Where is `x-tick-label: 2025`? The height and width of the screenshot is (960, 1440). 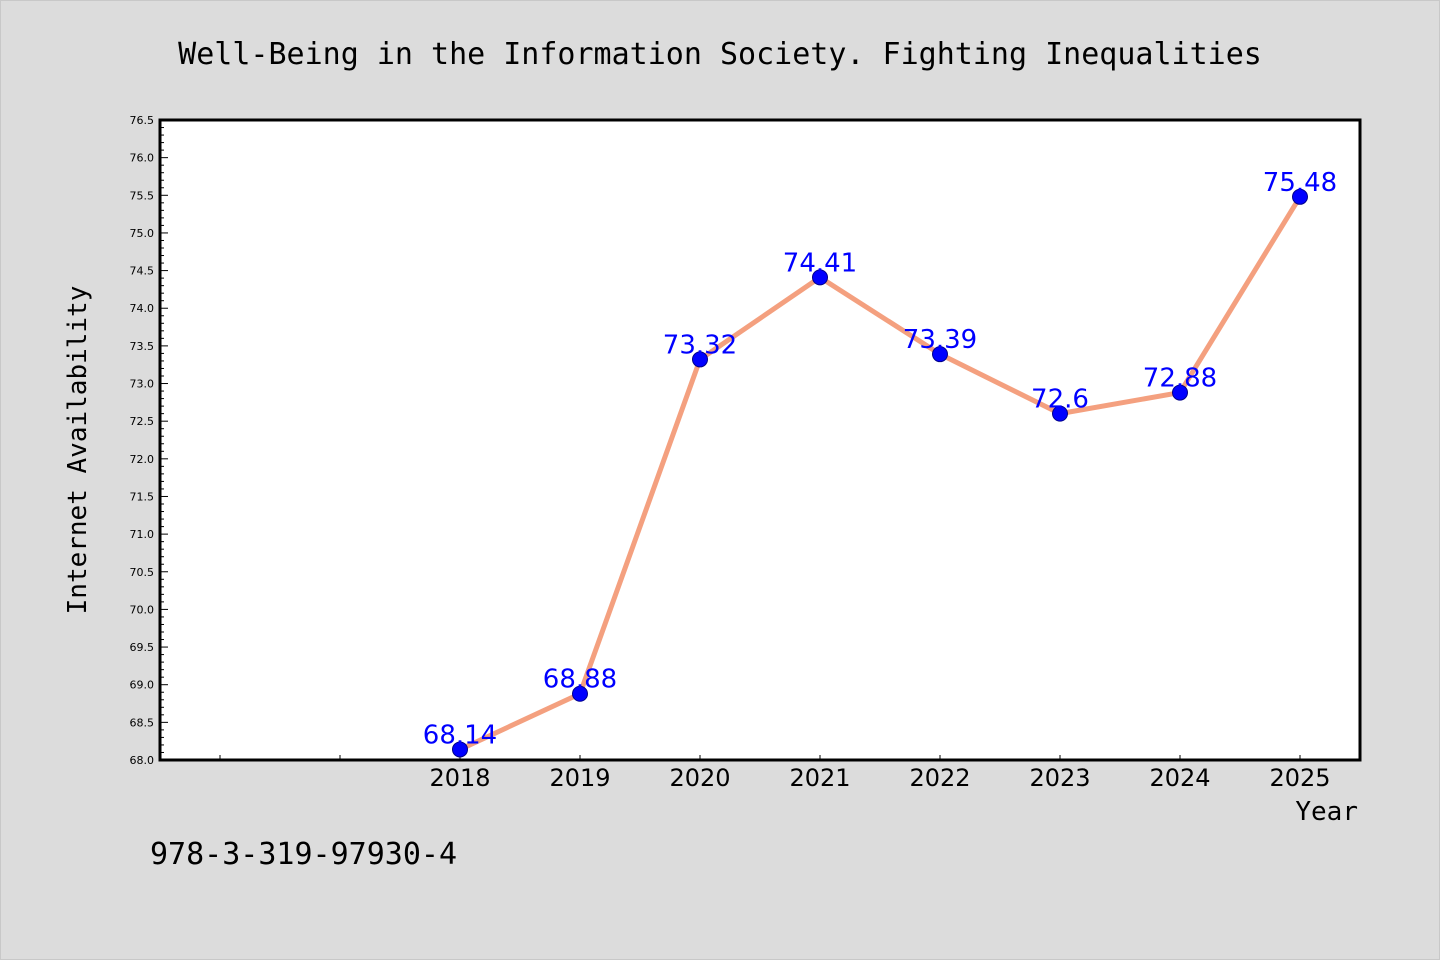
x-tick-label: 2025 is located at coordinates (1299, 778).